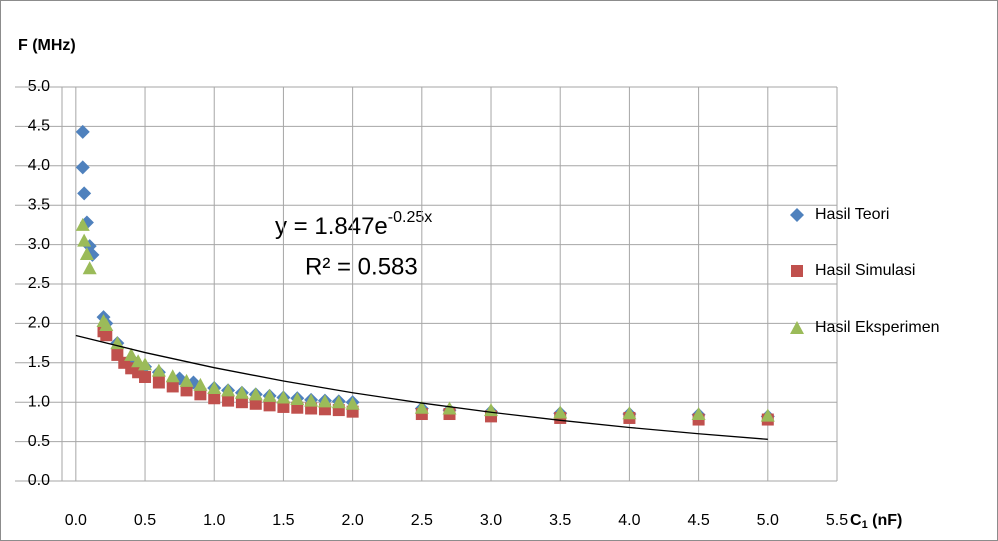 This screenshot has width=998, height=541. I want to click on x-tick-label: 4.5, so click(698, 520).